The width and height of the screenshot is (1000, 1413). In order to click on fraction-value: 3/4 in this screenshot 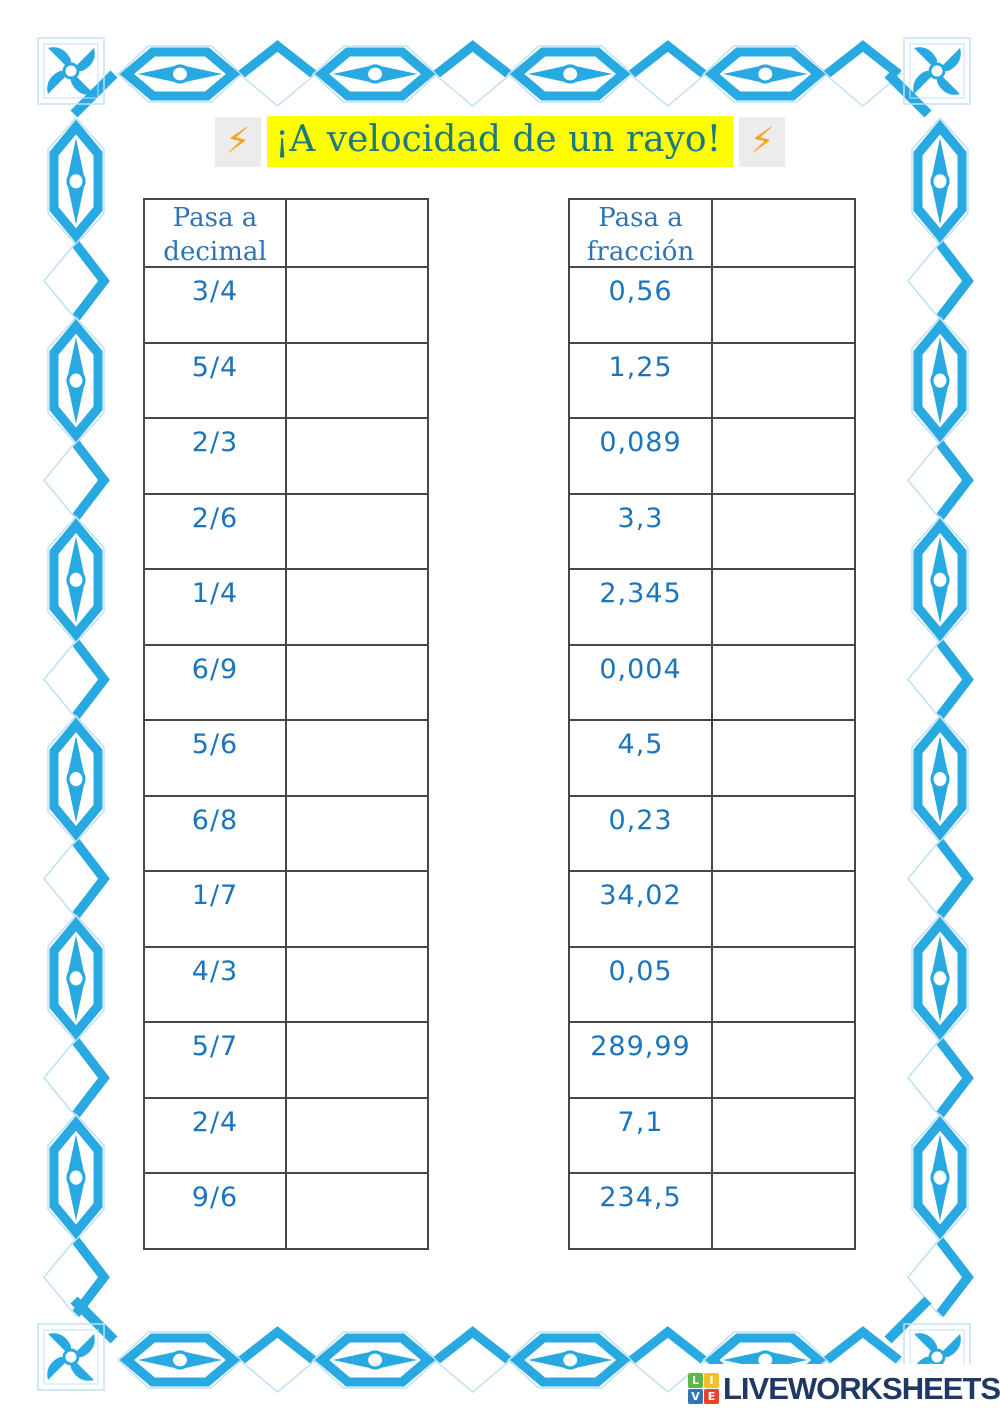, I will do `click(215, 305)`.